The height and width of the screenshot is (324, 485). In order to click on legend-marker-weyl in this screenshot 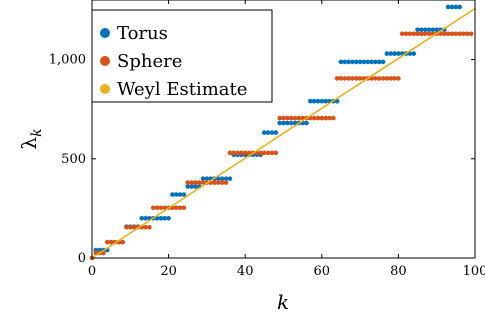, I will do `click(105, 89)`.